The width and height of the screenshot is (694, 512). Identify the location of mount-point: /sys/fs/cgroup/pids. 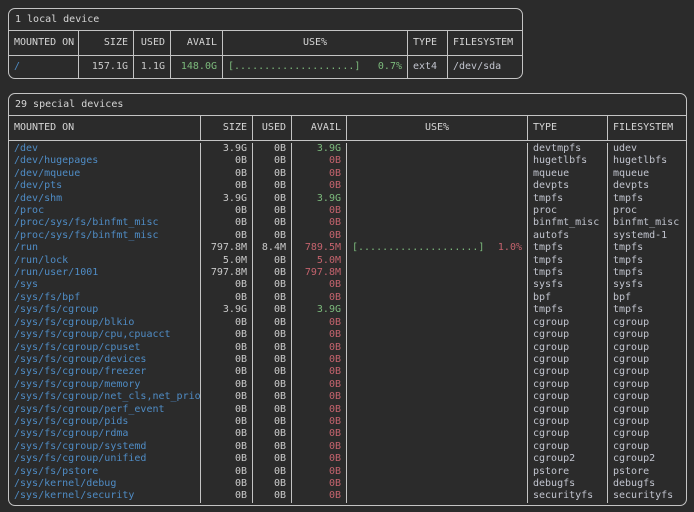
(105, 422).